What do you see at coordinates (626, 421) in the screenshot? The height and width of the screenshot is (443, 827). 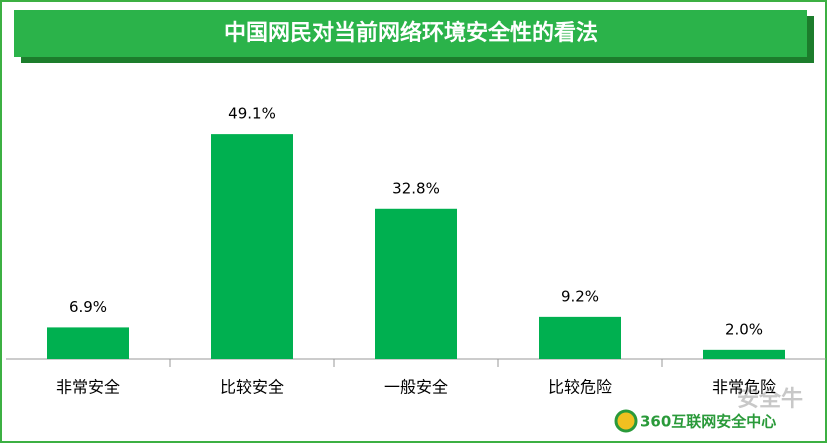 I see `logo-icon` at bounding box center [626, 421].